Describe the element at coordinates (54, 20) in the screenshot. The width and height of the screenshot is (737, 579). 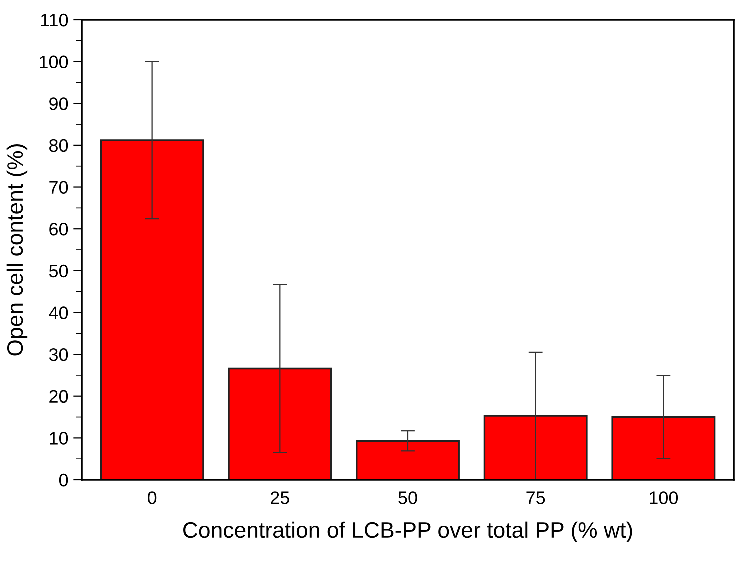
I see `y-tick-label: 110` at that location.